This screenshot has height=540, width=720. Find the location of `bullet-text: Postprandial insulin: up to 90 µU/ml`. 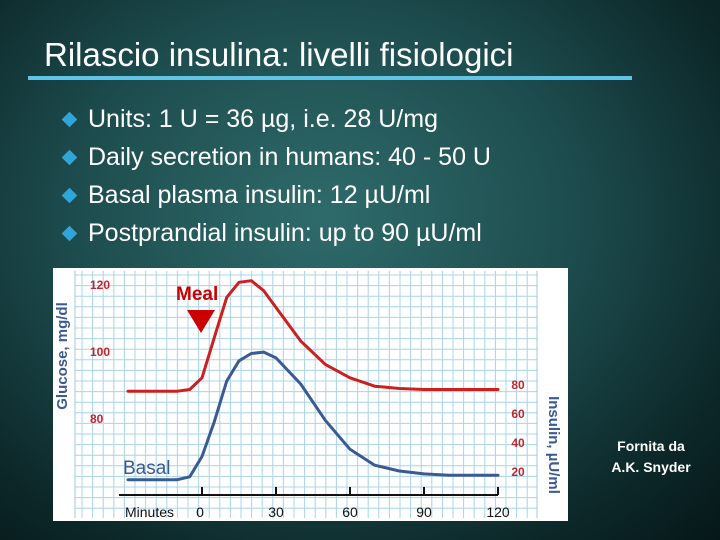

bullet-text: Postprandial insulin: up to 90 µU/ml is located at coordinates (285, 233).